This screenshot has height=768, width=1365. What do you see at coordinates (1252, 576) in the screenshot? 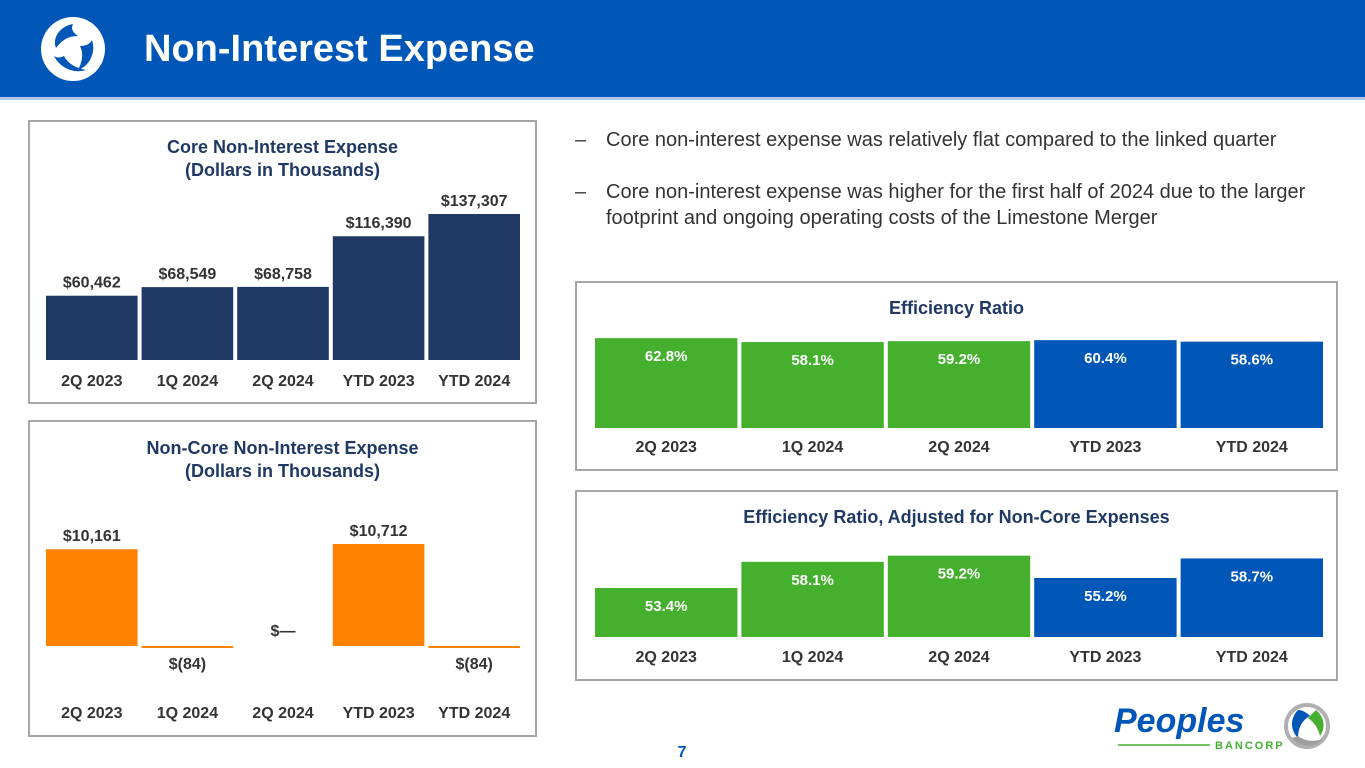
I see `data-label: 58.7%` at bounding box center [1252, 576].